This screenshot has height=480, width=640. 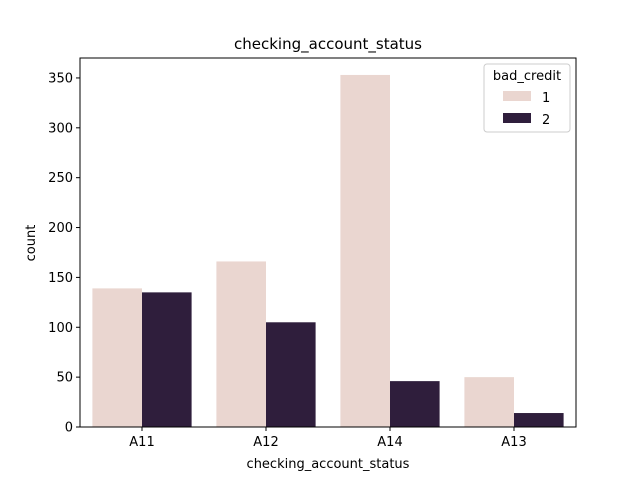 I want to click on x-tick-label: A14, so click(x=389, y=442).